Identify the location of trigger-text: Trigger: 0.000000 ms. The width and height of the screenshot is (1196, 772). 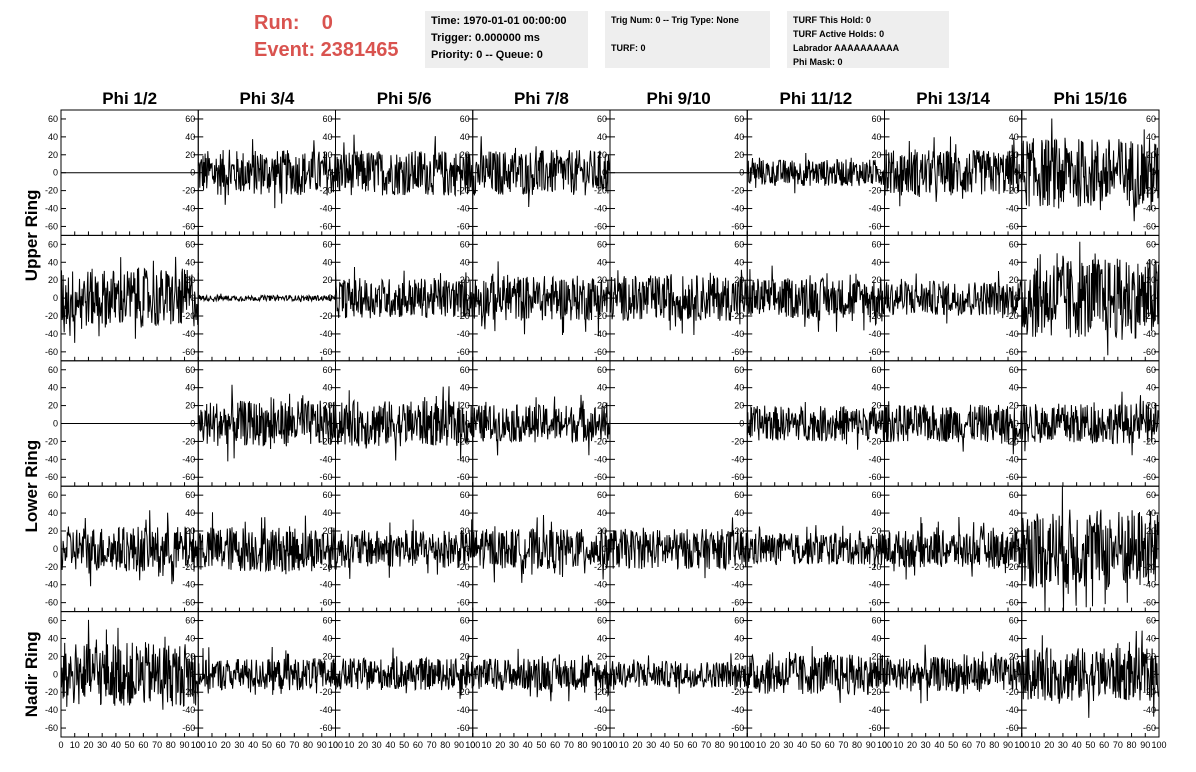
(485, 38).